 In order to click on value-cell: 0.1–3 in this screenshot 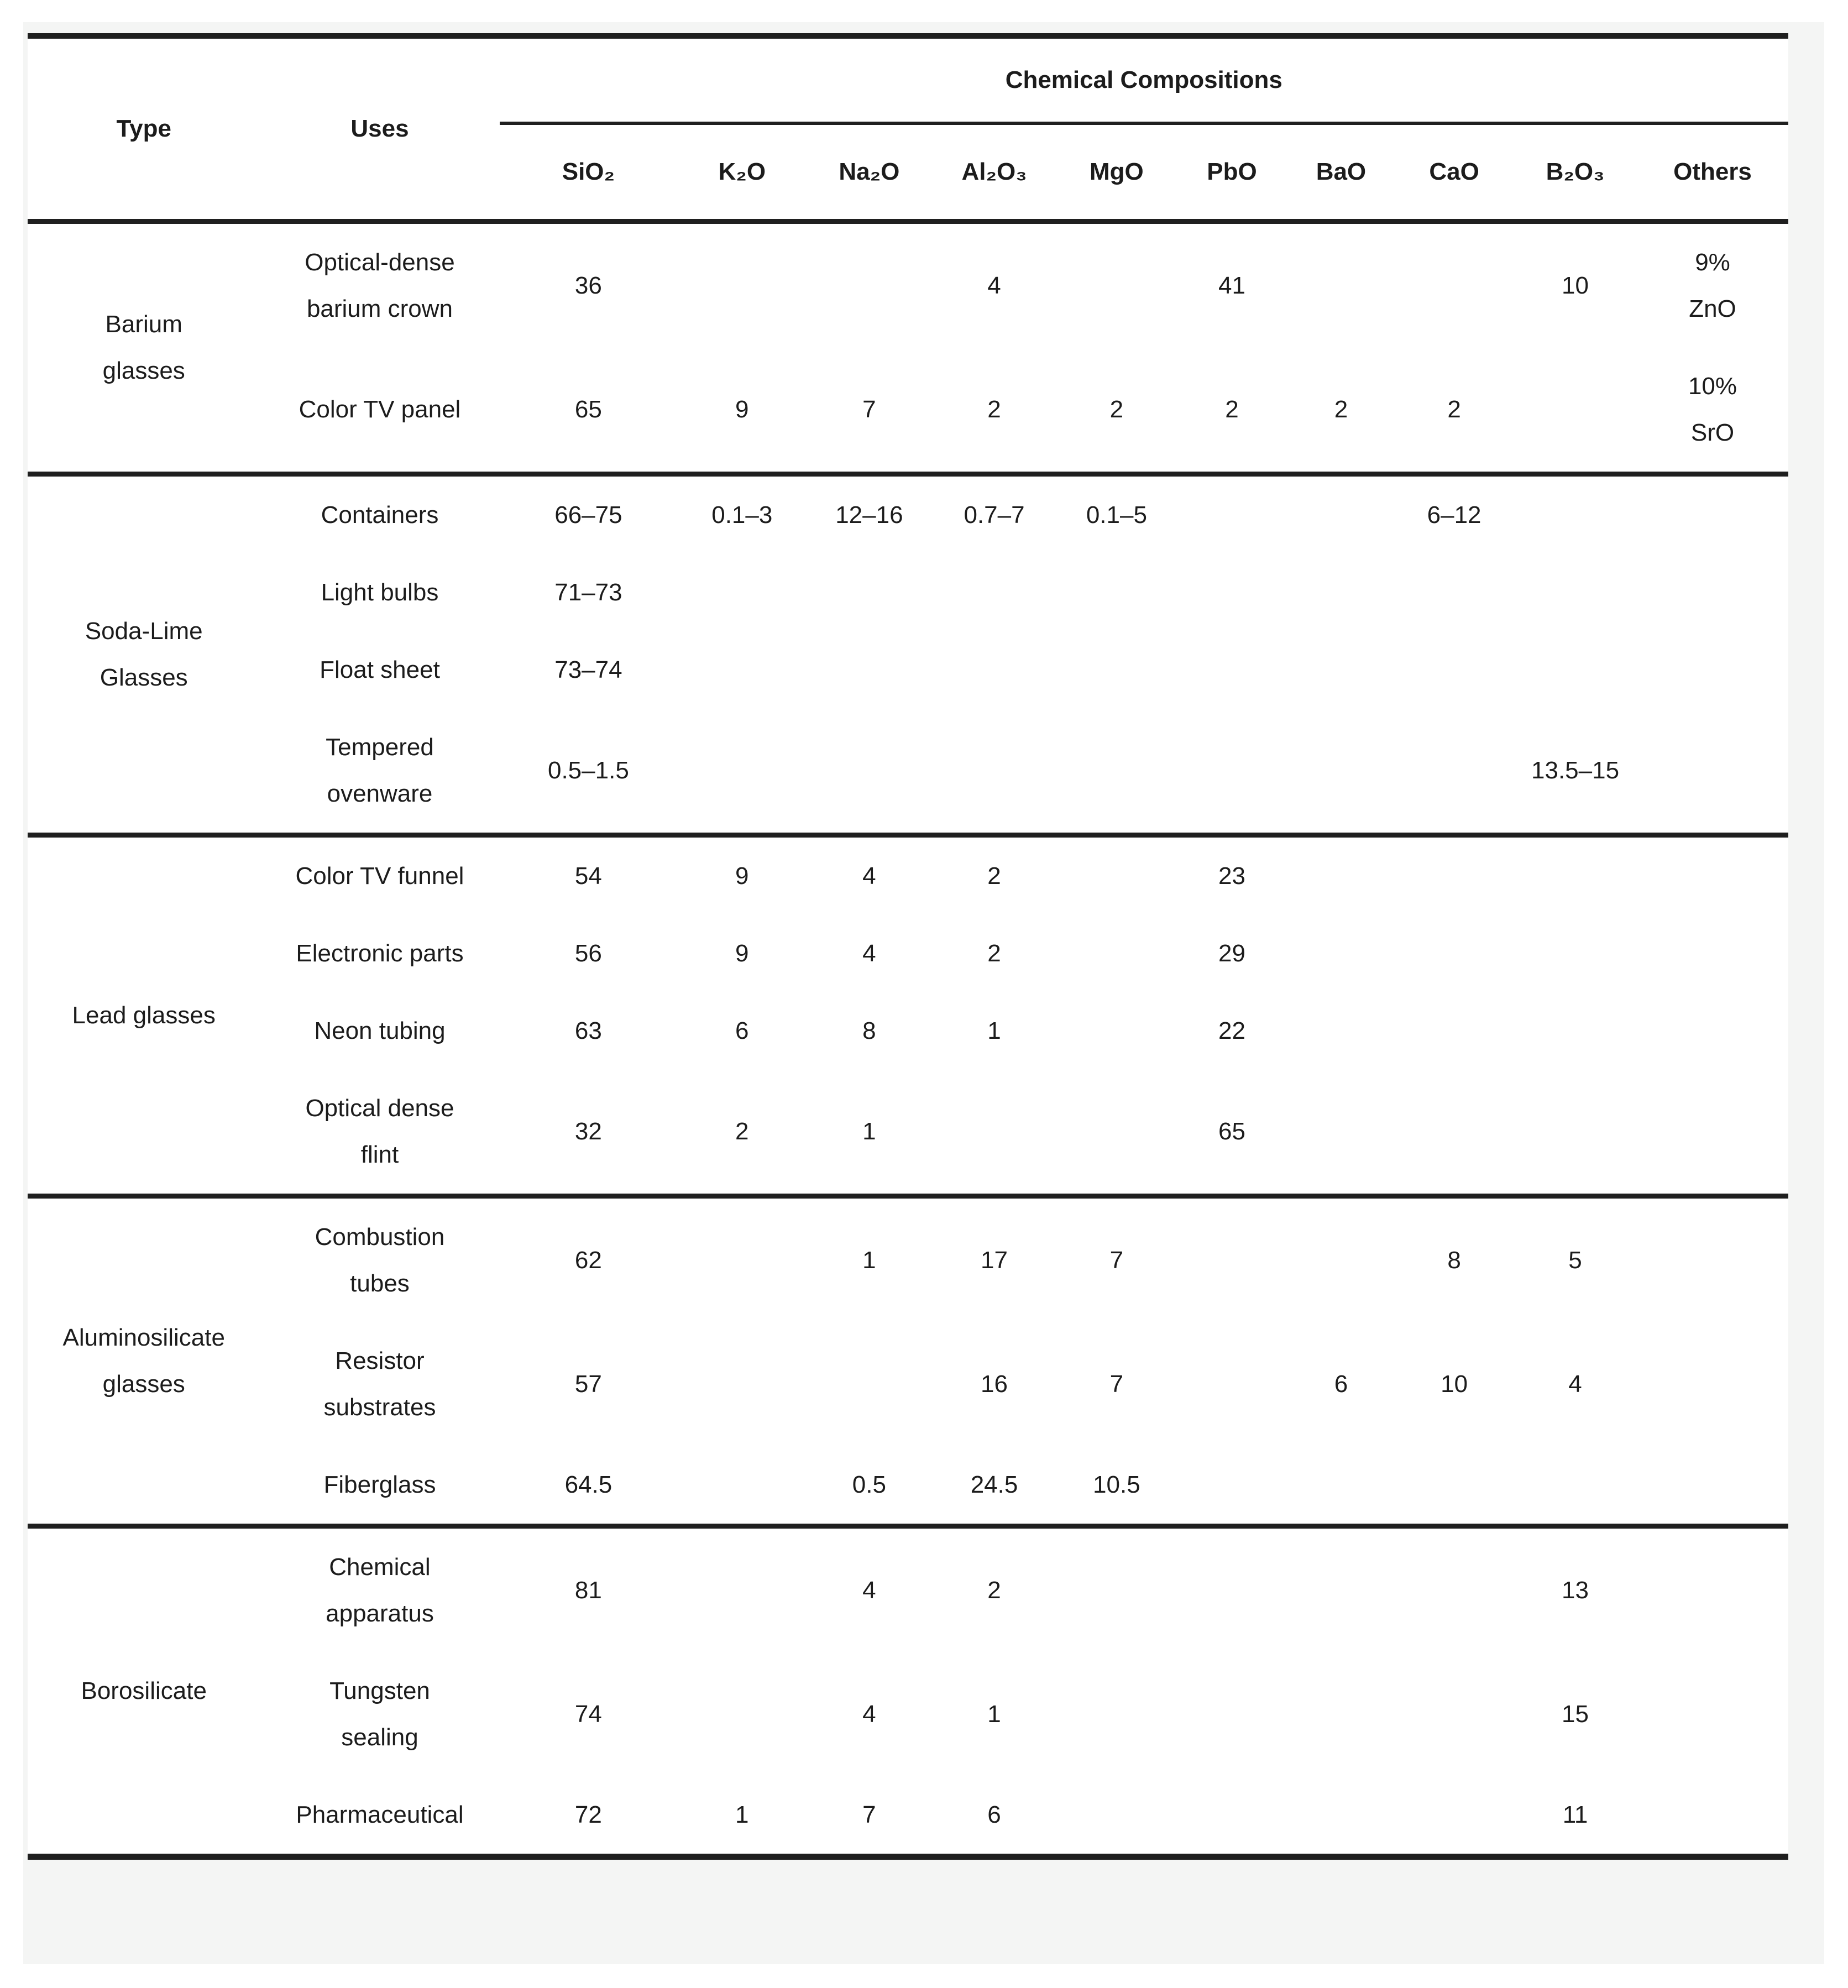, I will do `click(742, 515)`.